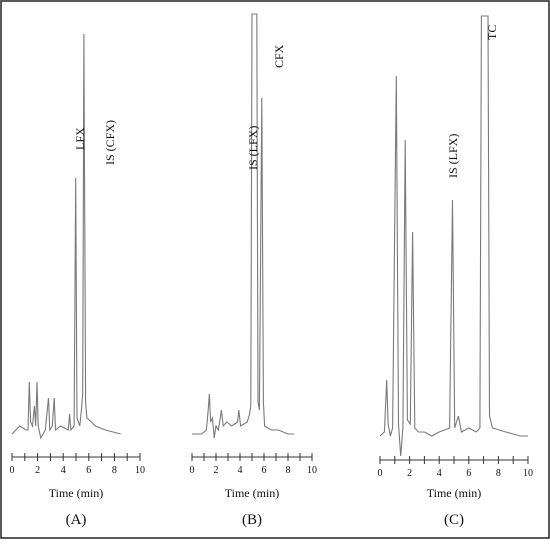  What do you see at coordinates (454, 460) in the screenshot?
I see `panel-c-ticks` at bounding box center [454, 460].